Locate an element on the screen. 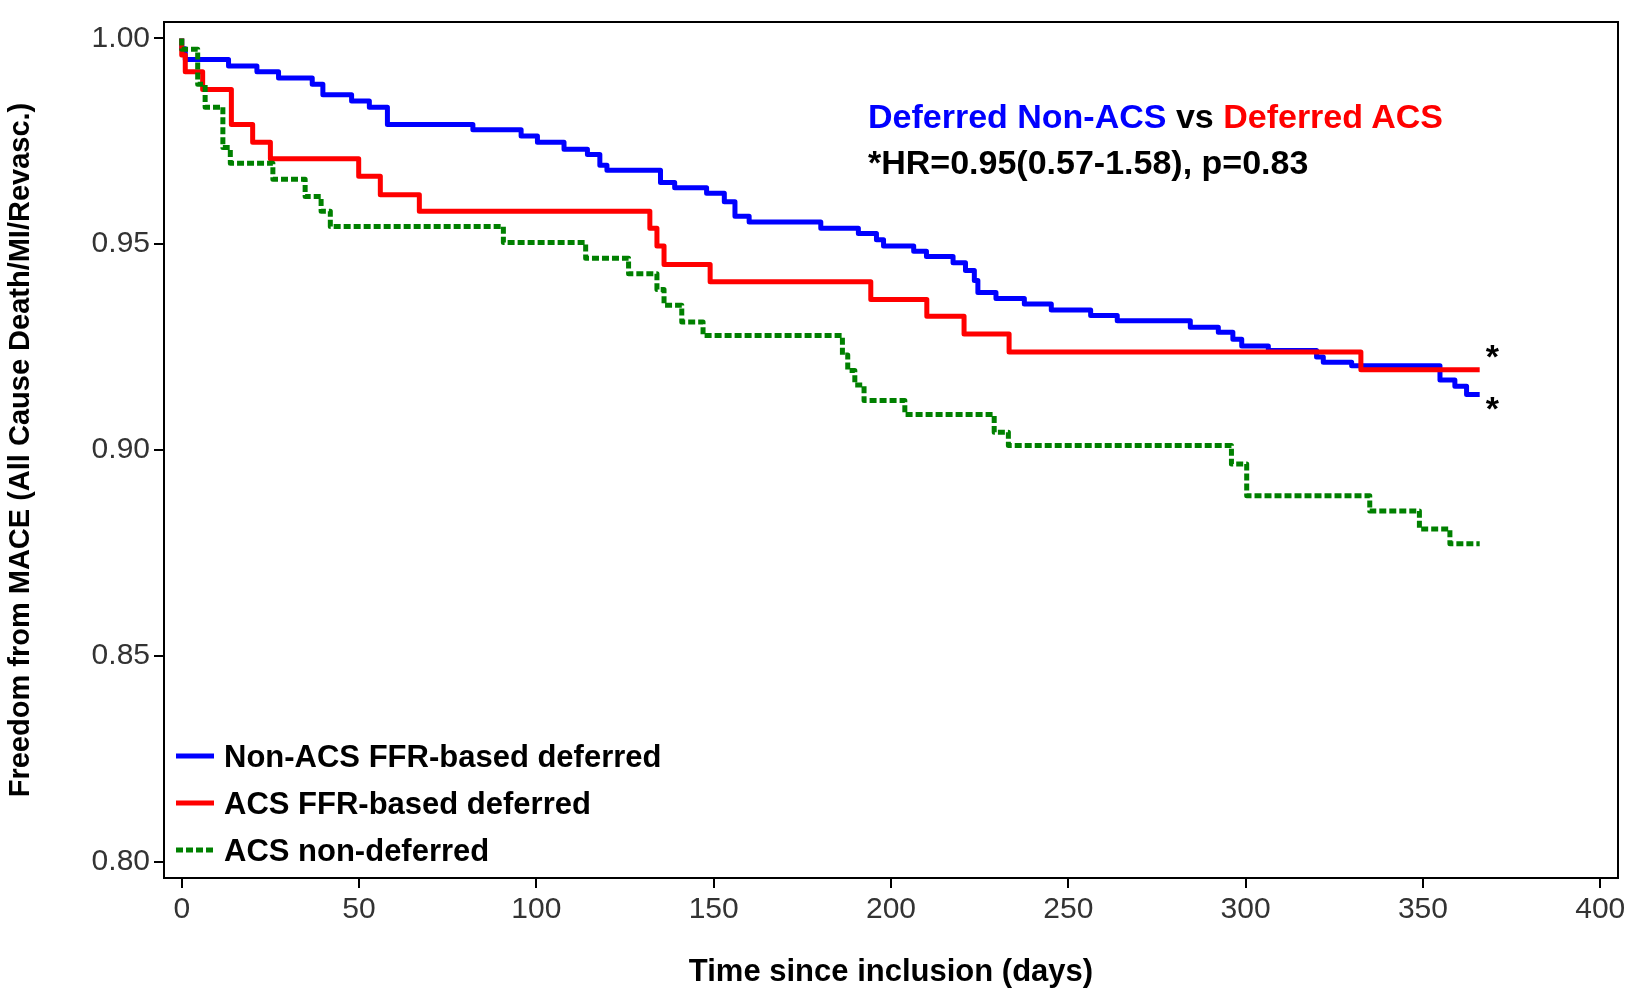 The height and width of the screenshot is (995, 1639). x-axis-title: Time since inclusion (days) is located at coordinates (891, 970).